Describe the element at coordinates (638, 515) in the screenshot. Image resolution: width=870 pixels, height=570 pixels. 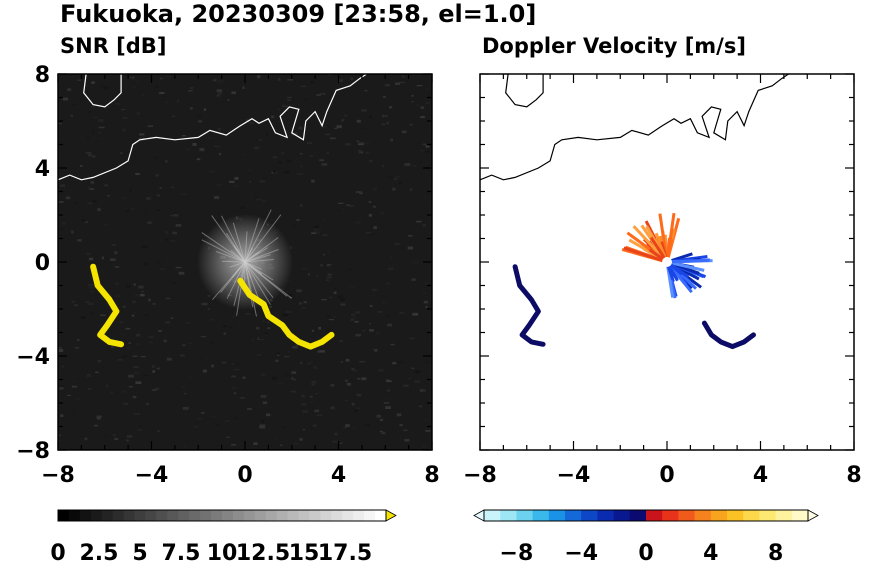
I see `doppler-colorbar-cell` at that location.